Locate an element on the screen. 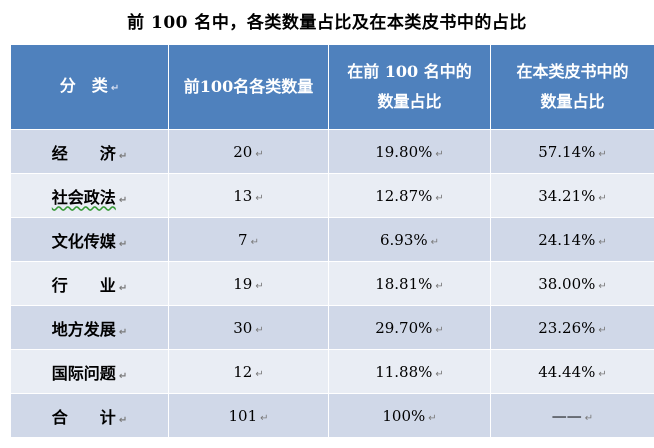 This screenshot has height=448, width=654. cell-count: 30 ↵ is located at coordinates (248, 327).